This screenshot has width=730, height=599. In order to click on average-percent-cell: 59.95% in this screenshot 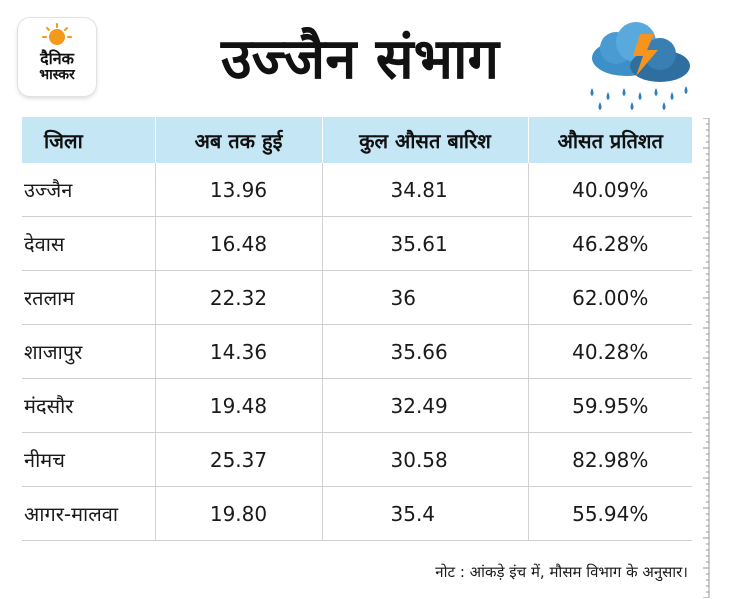, I will do `click(609, 405)`.